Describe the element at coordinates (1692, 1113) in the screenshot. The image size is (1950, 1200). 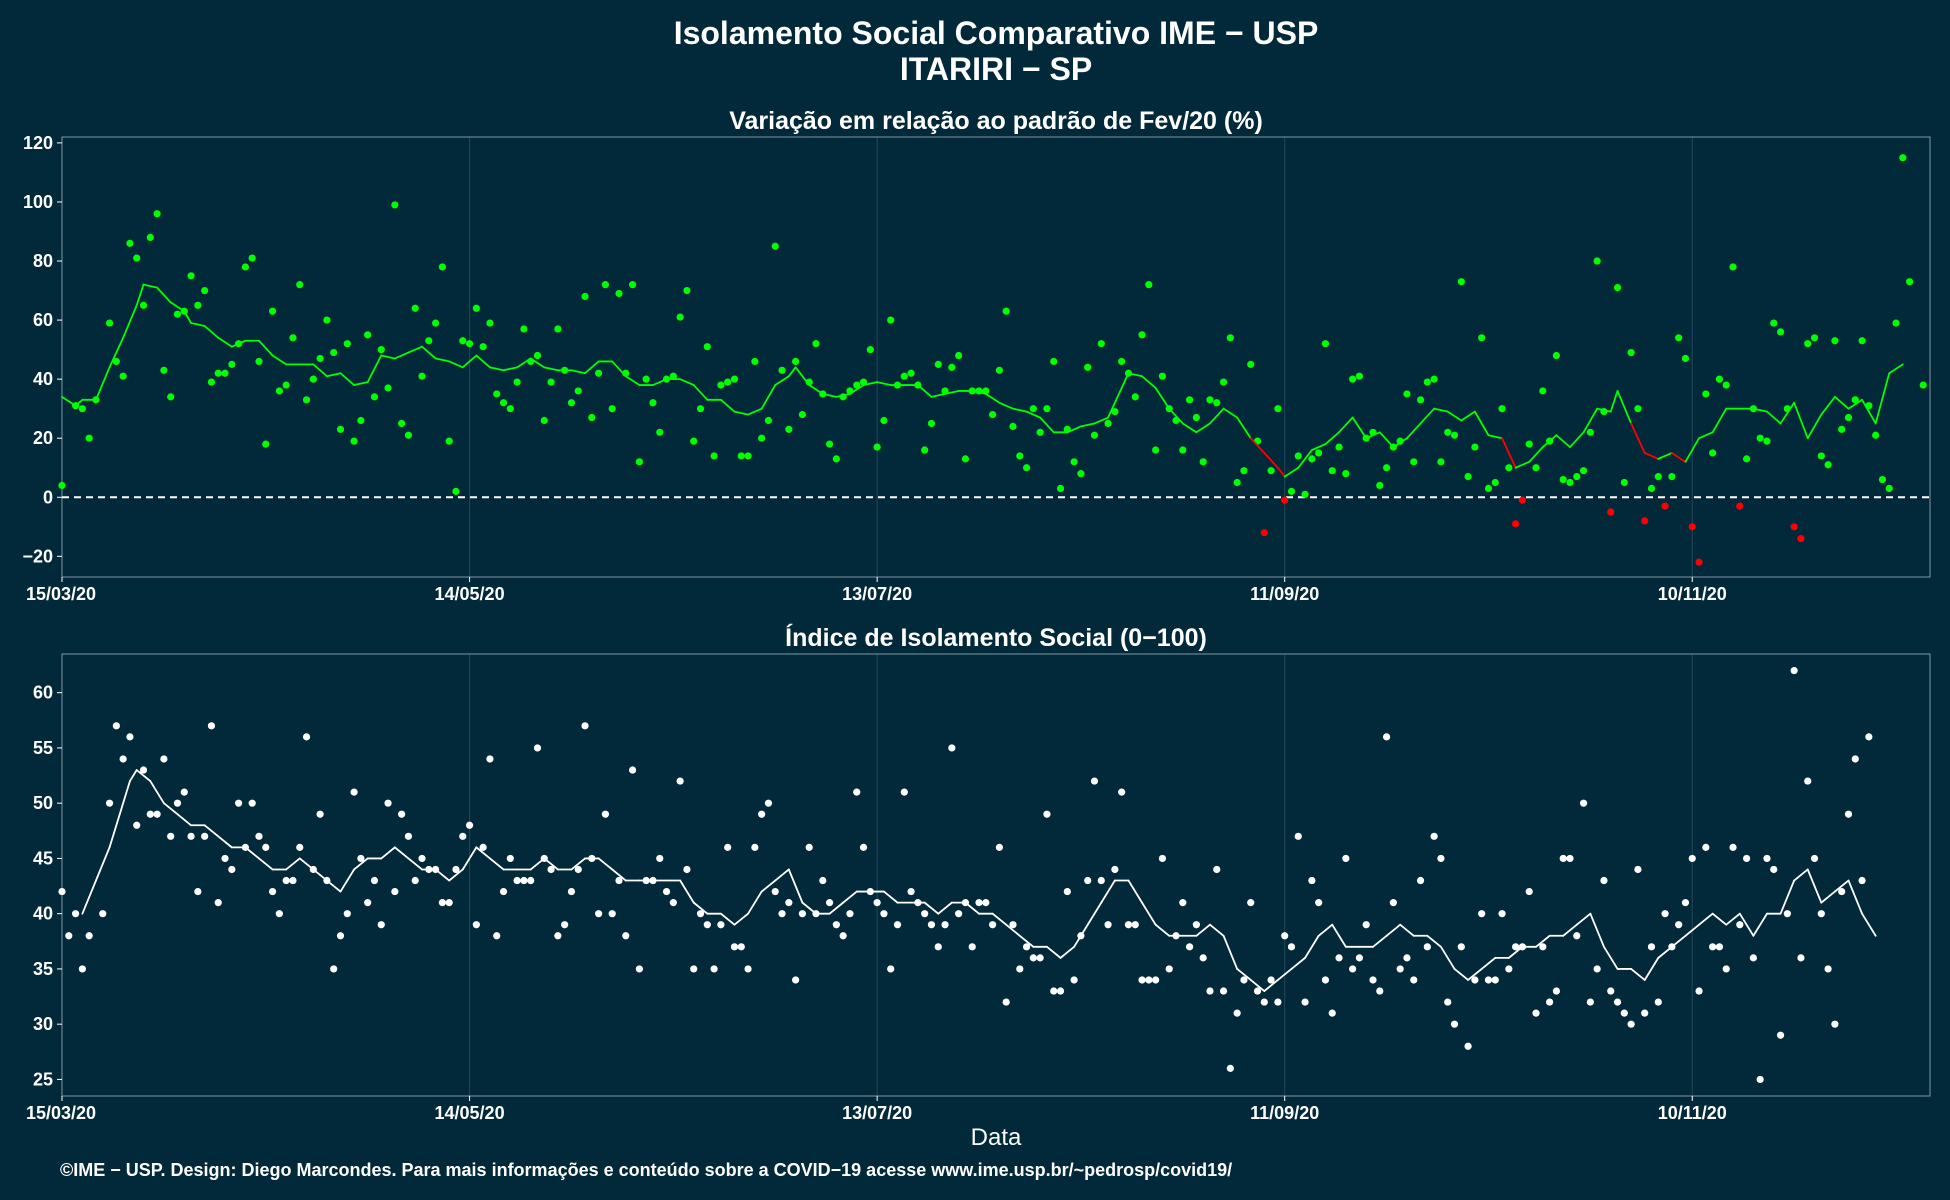
I see `x-tick-label: 10/11/20` at that location.